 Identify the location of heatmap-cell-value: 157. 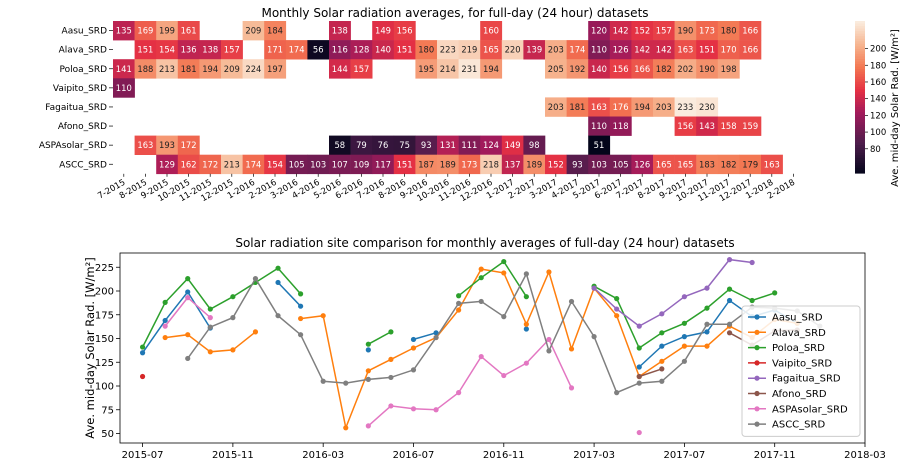
(361, 69).